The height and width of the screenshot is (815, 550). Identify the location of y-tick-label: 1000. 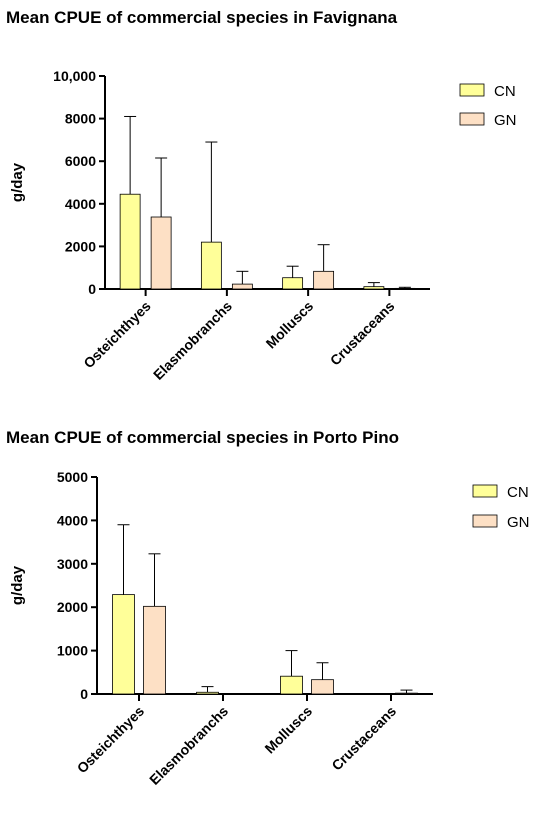
(72, 651).